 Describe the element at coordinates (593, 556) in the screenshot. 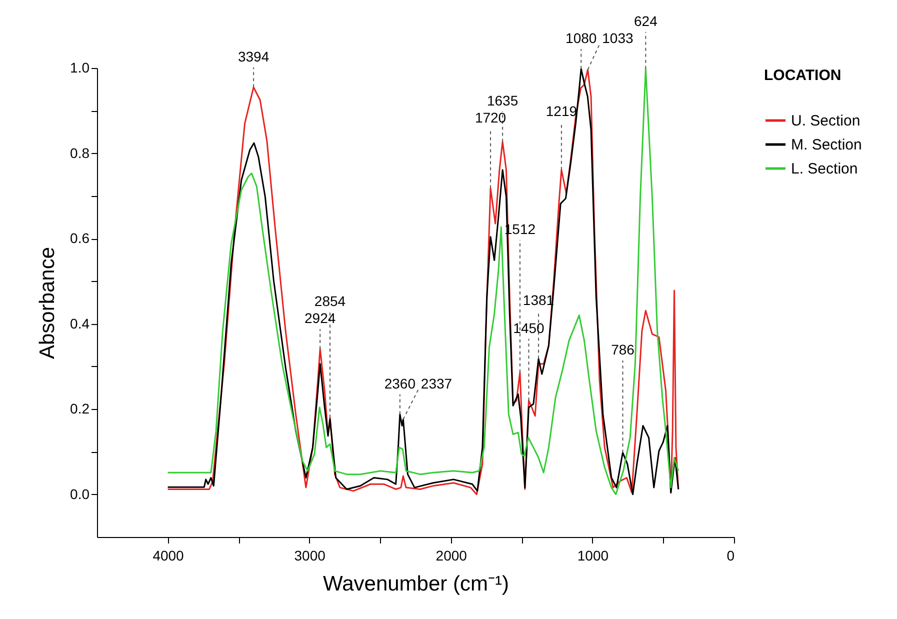

I see `x-tick-label: 1000` at that location.